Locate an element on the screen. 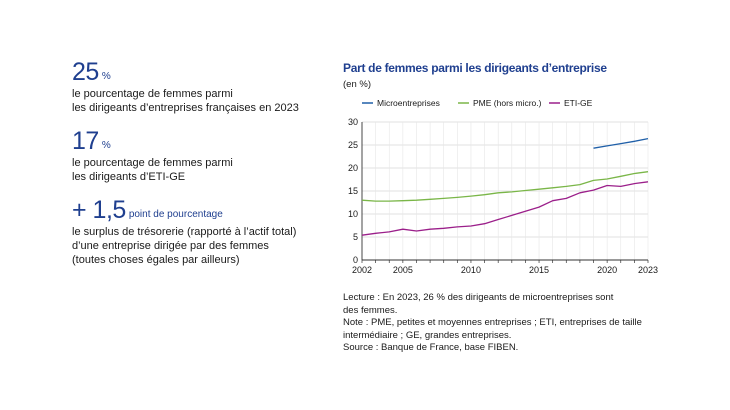 The image size is (730, 410). note-line: des femmes. is located at coordinates (370, 310).